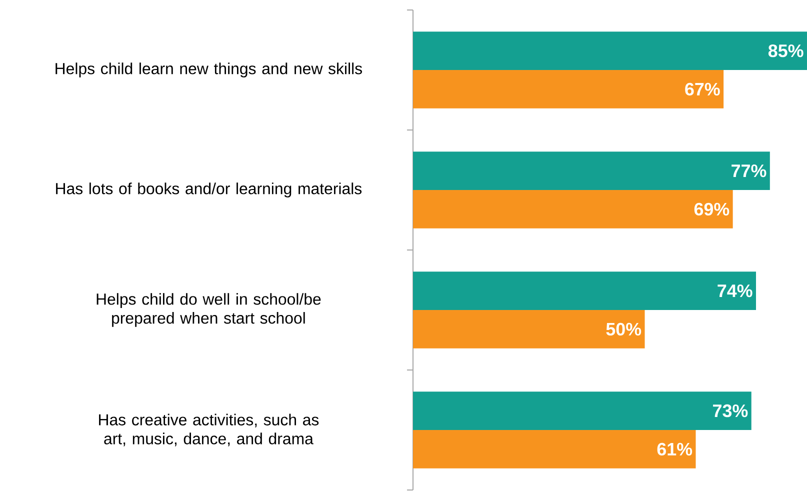 Image resolution: width=807 pixels, height=493 pixels. Describe the element at coordinates (730, 411) in the screenshot. I see `data-label: 73%` at that location.